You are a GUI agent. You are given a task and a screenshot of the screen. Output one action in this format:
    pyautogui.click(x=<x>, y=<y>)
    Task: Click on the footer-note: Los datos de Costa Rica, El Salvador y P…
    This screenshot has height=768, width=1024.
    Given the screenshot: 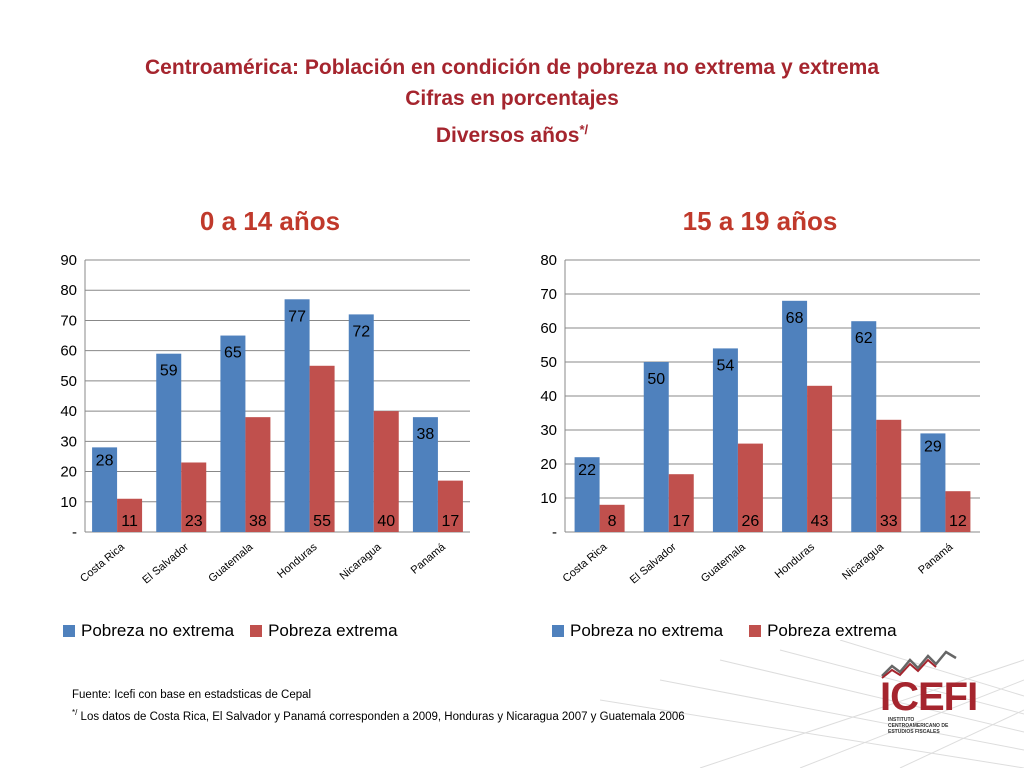 What is the action you would take?
    pyautogui.click(x=382, y=716)
    